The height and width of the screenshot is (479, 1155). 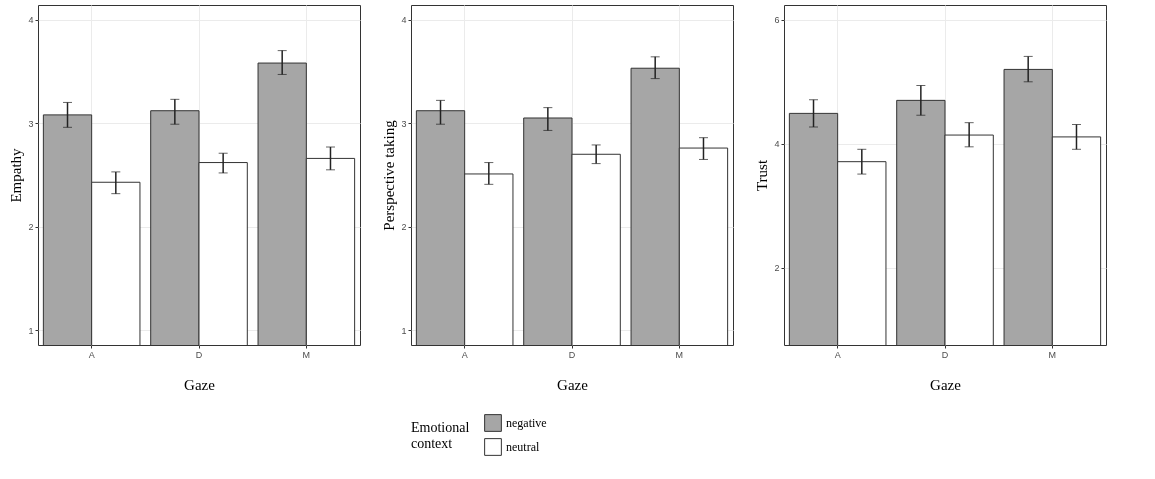 I want to click on legend-title: Emotional context, so click(x=440, y=435).